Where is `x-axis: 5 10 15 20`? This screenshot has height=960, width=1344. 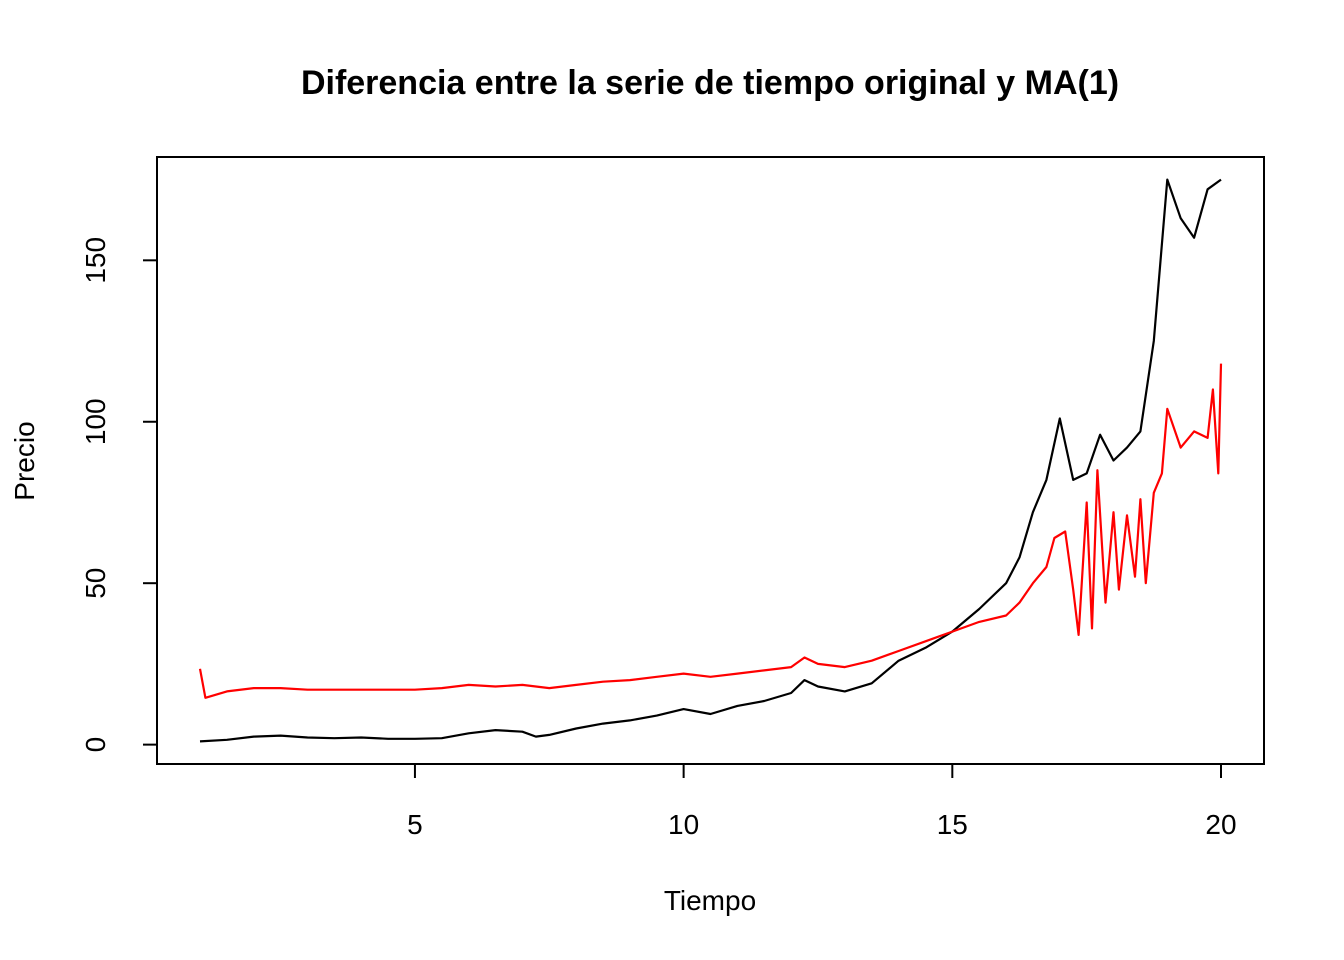 x-axis: 5 10 15 20 is located at coordinates (822, 801).